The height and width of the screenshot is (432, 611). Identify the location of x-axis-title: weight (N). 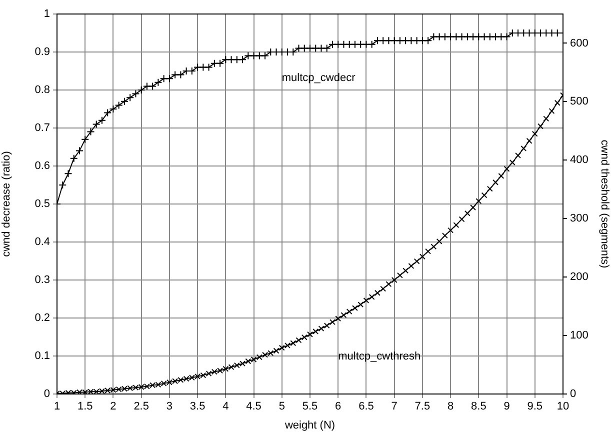
(310, 425).